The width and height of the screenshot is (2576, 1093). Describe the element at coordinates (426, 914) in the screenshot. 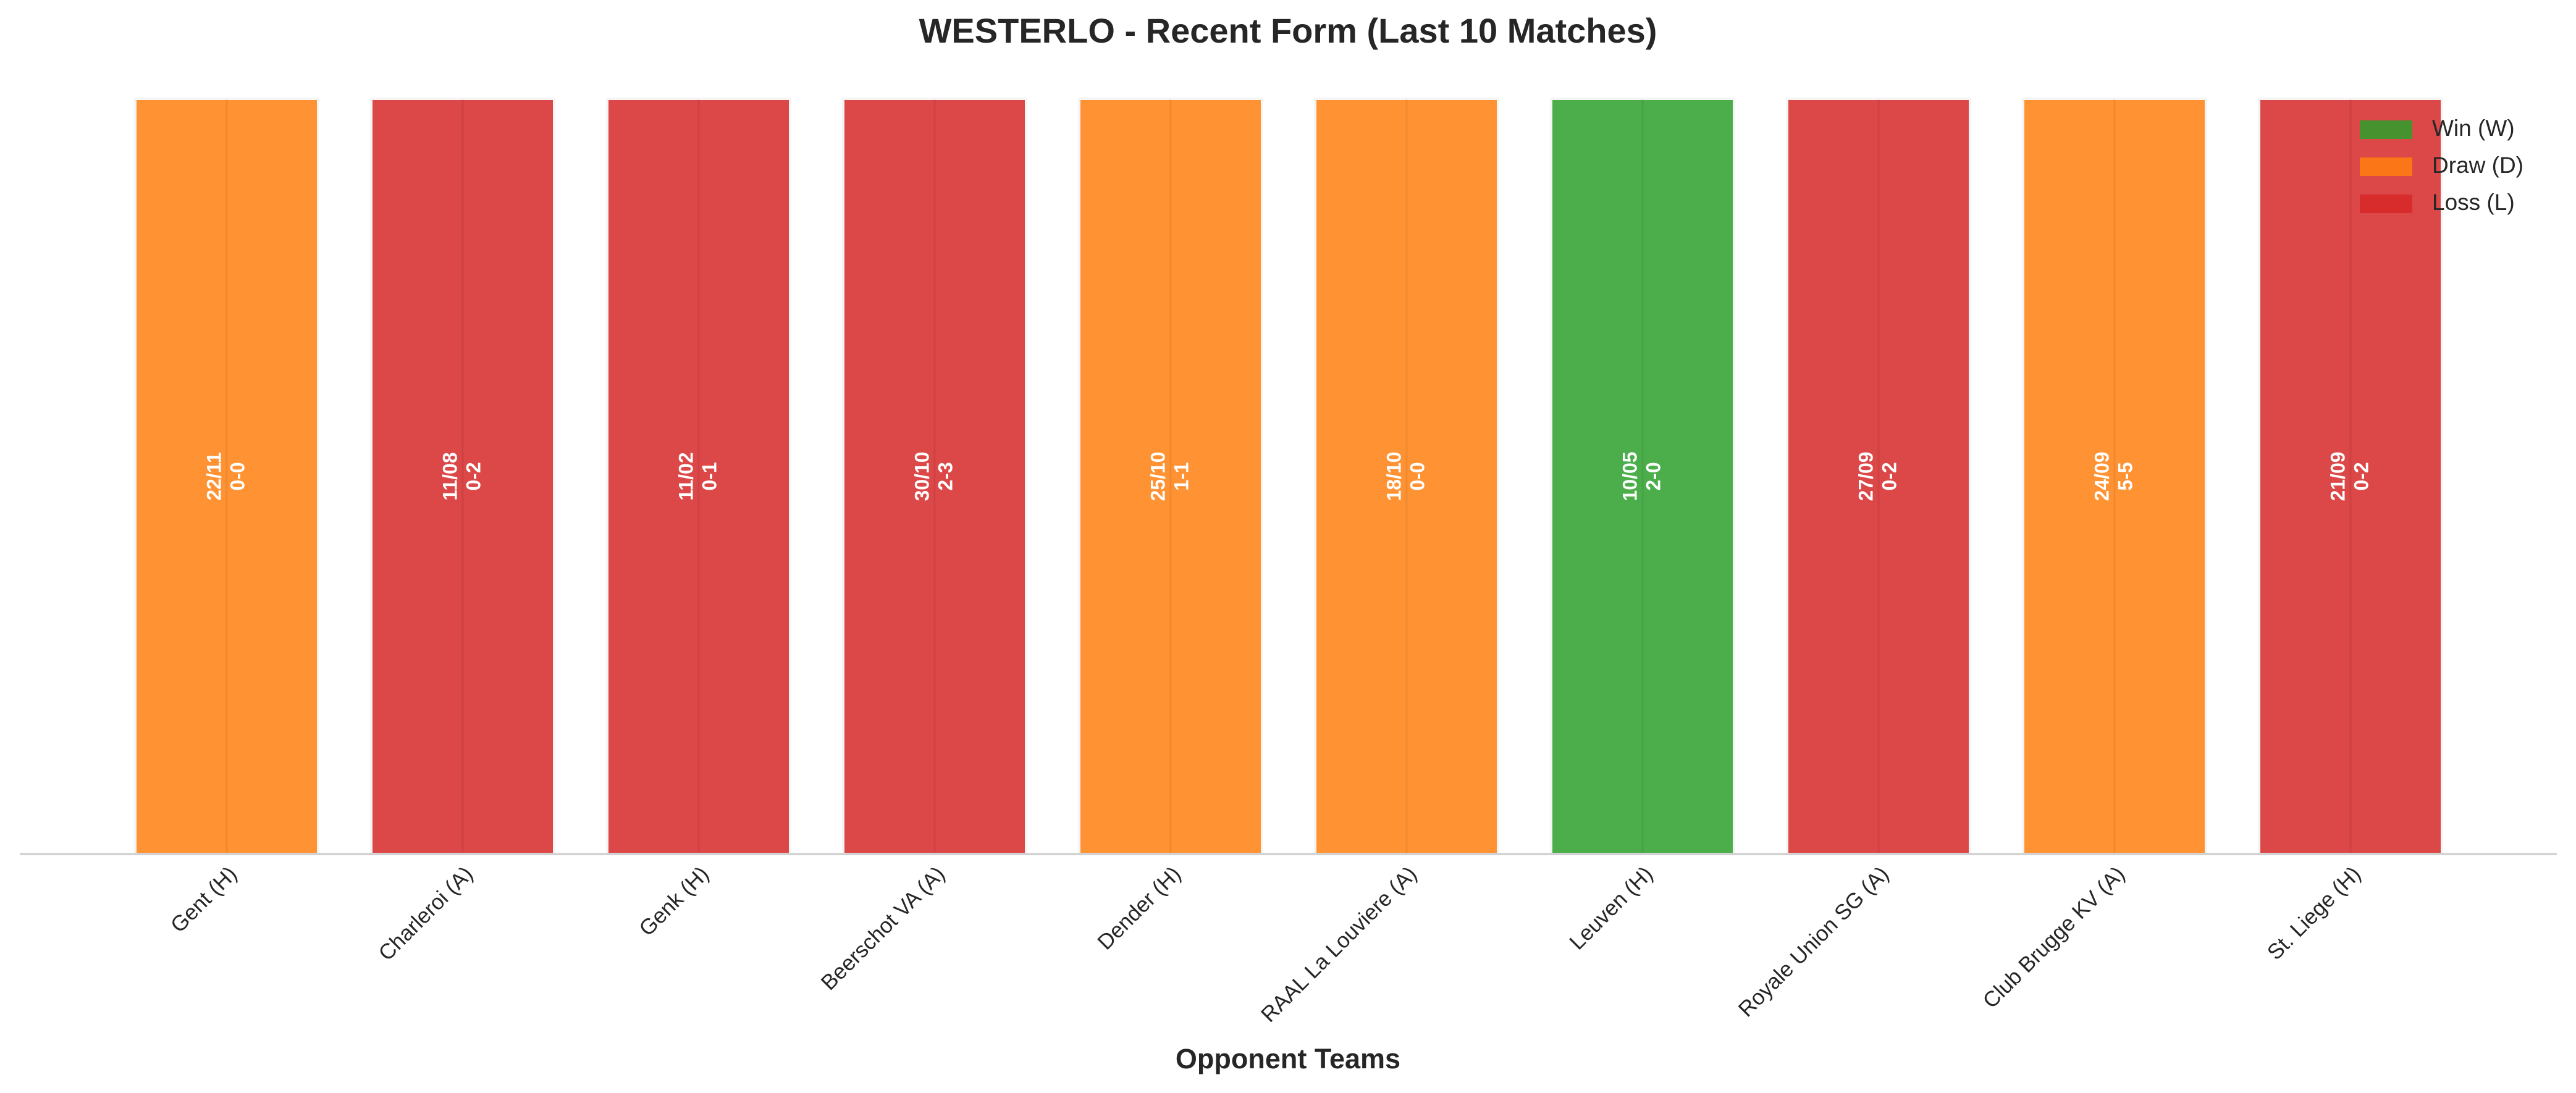

I see `x-tick-label: Charleroi (A)` at that location.